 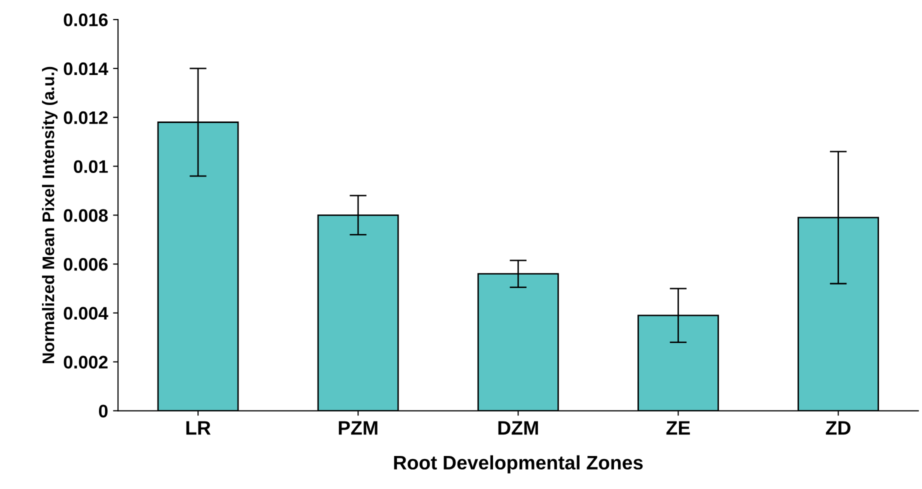 What do you see at coordinates (86, 215) in the screenshot?
I see `y-tick-label: 0.008` at bounding box center [86, 215].